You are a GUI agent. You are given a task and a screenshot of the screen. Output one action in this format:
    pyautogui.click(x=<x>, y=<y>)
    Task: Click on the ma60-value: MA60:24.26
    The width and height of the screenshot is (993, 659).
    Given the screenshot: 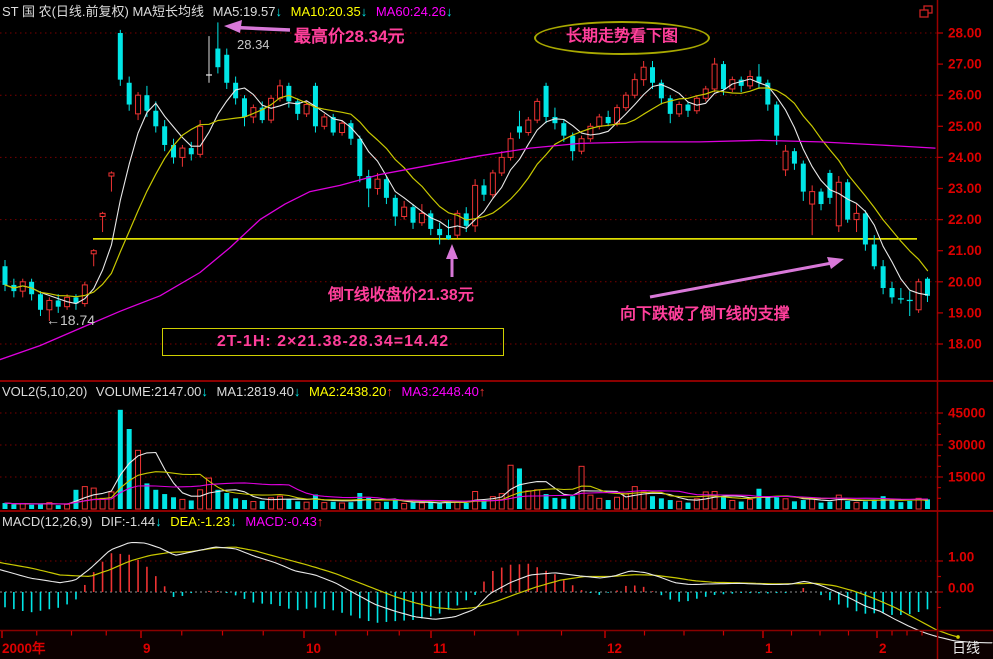 What is the action you would take?
    pyautogui.click(x=410, y=11)
    